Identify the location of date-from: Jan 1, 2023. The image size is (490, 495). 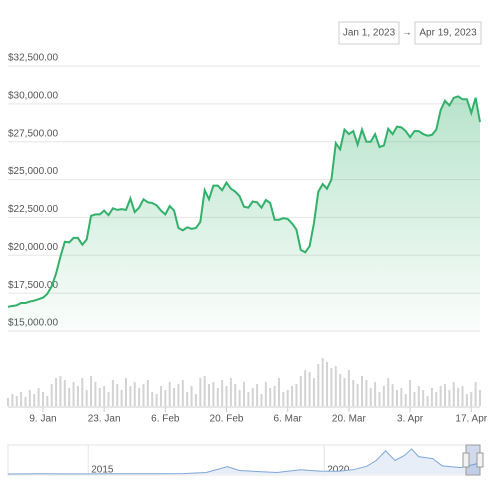
(369, 33).